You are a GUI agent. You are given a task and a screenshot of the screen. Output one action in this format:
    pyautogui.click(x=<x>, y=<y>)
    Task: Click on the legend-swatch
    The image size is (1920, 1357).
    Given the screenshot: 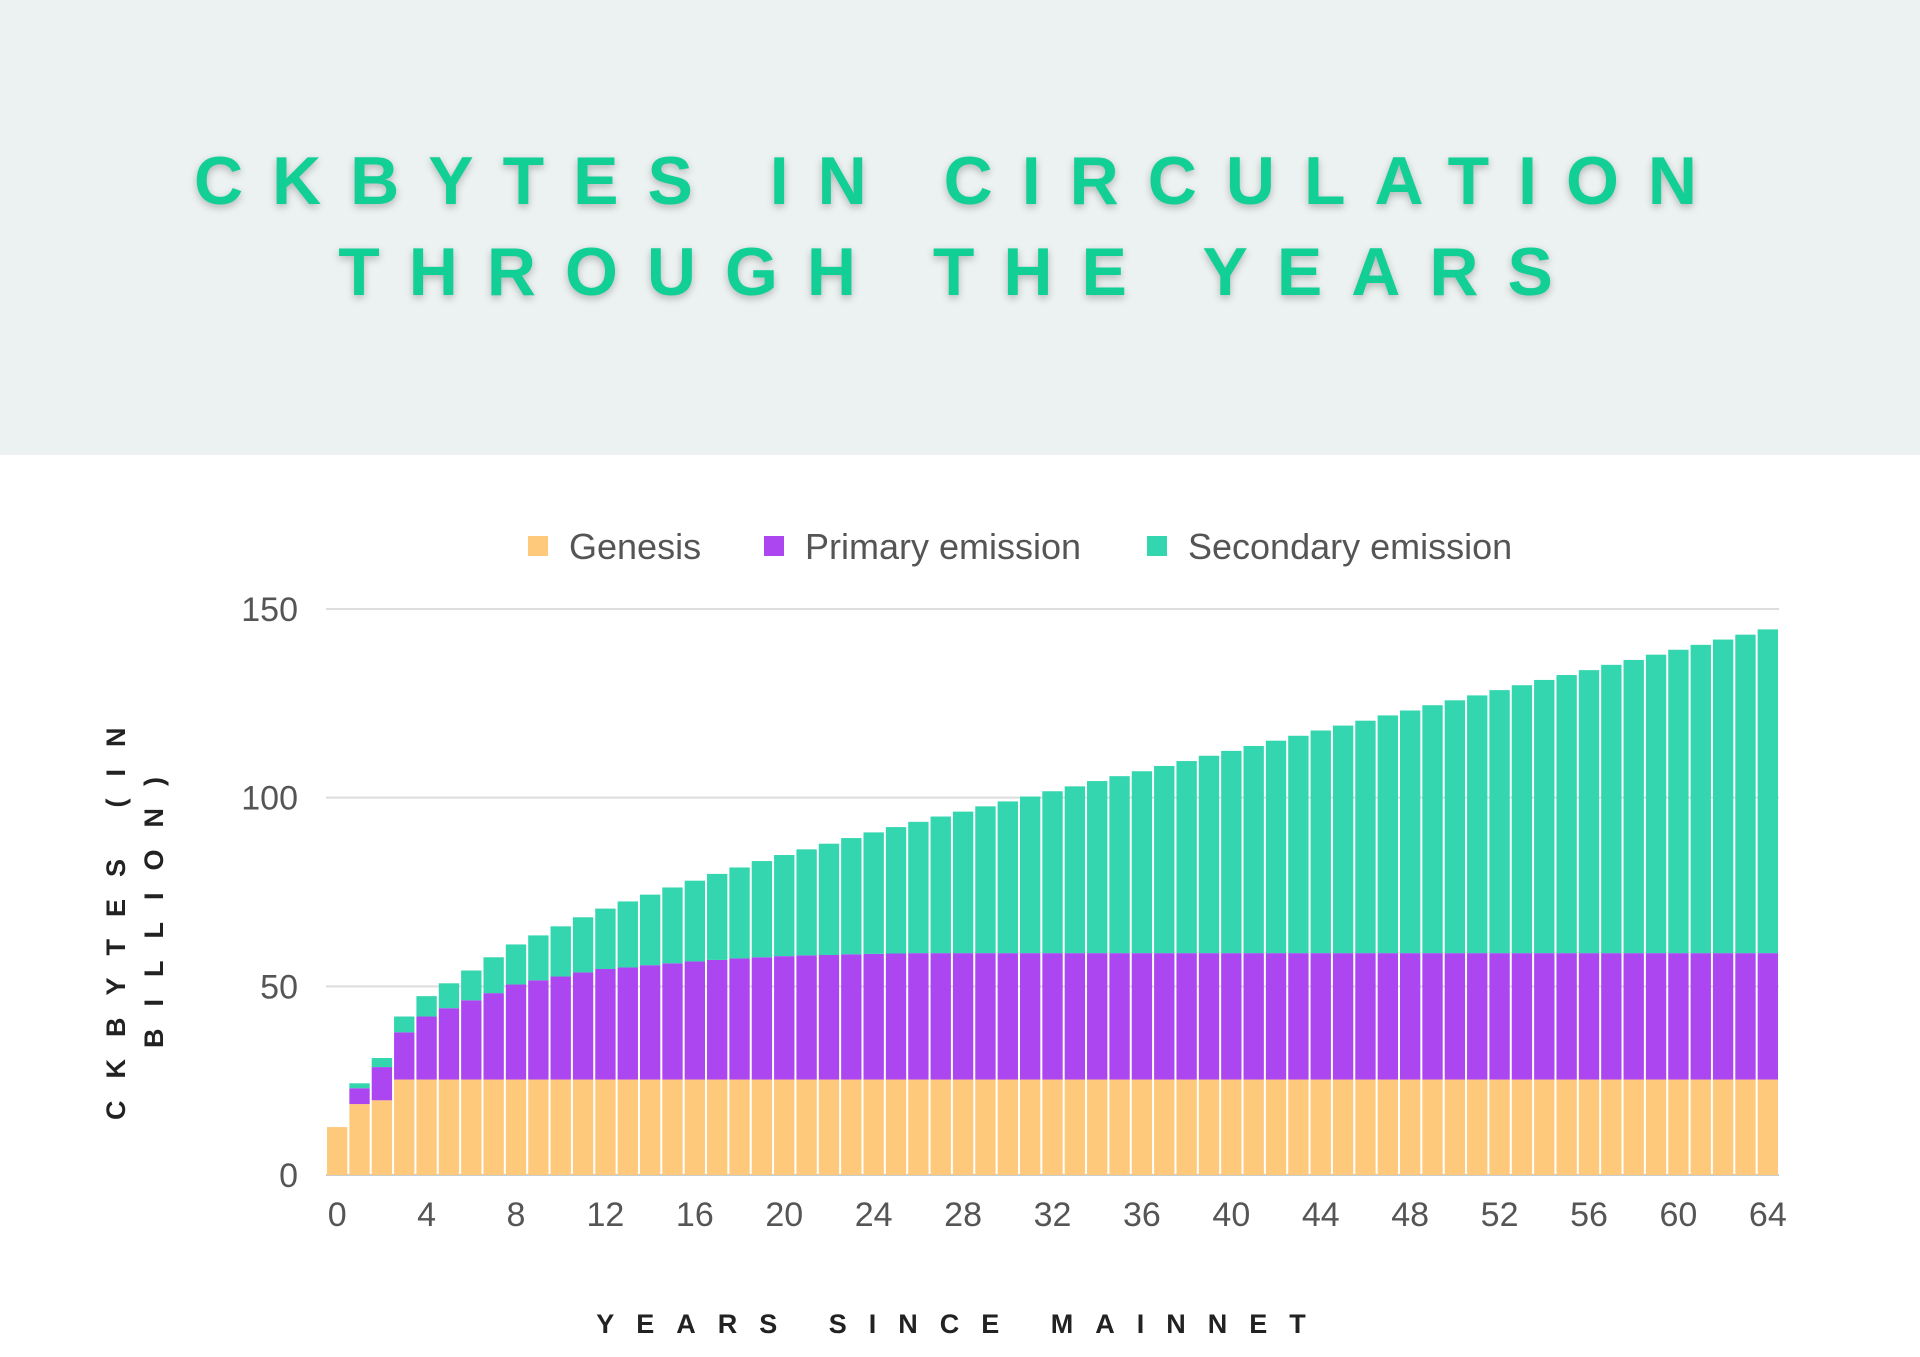 What is the action you would take?
    pyautogui.click(x=538, y=546)
    